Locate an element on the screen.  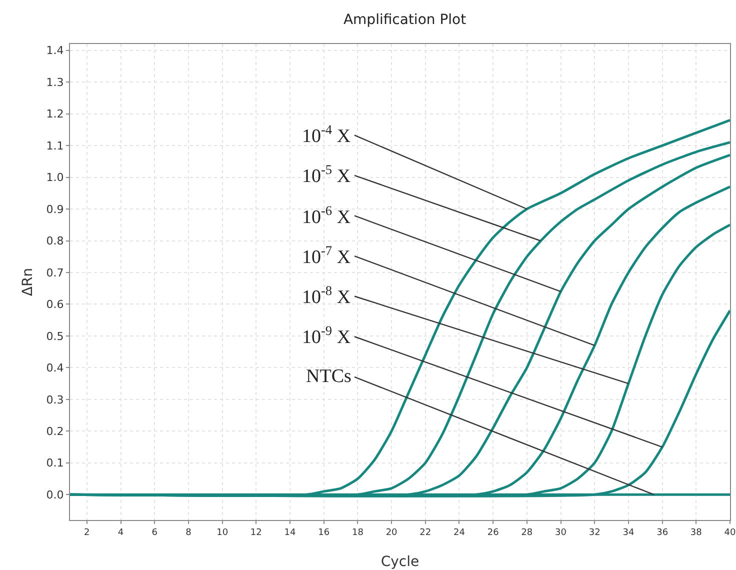
y-tick-label: 0.5 is located at coordinates (55, 336).